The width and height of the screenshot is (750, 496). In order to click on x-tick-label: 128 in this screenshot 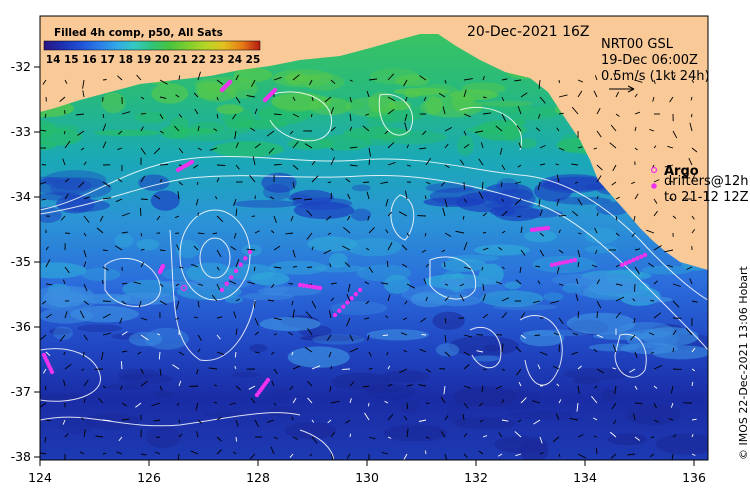, I will do `click(258, 477)`.